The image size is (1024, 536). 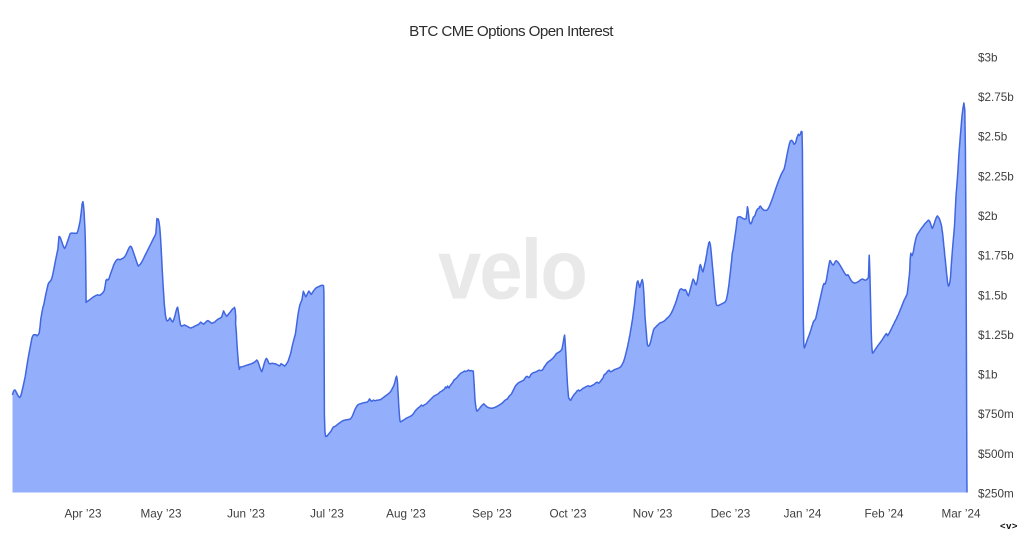 What do you see at coordinates (1009, 526) in the screenshot?
I see `svg-text: <v>` at bounding box center [1009, 526].